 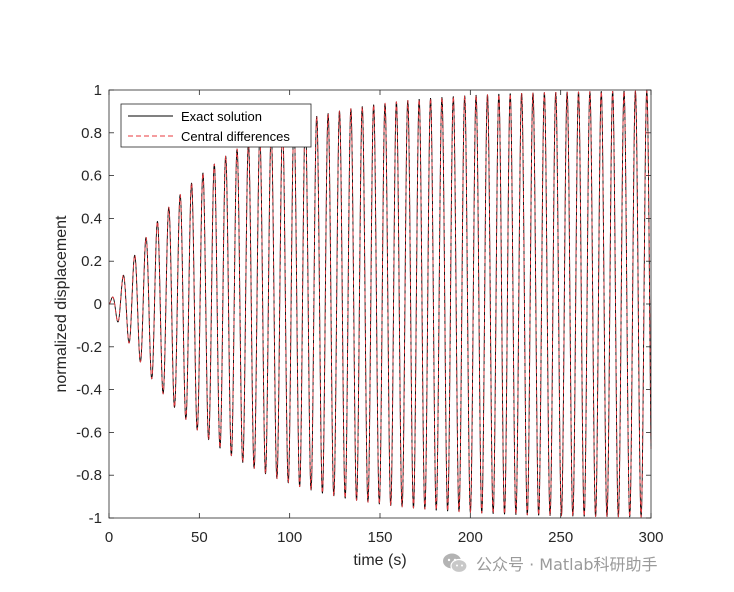 What do you see at coordinates (91, 133) in the screenshot?
I see `y-tick-label: 0.8` at bounding box center [91, 133].